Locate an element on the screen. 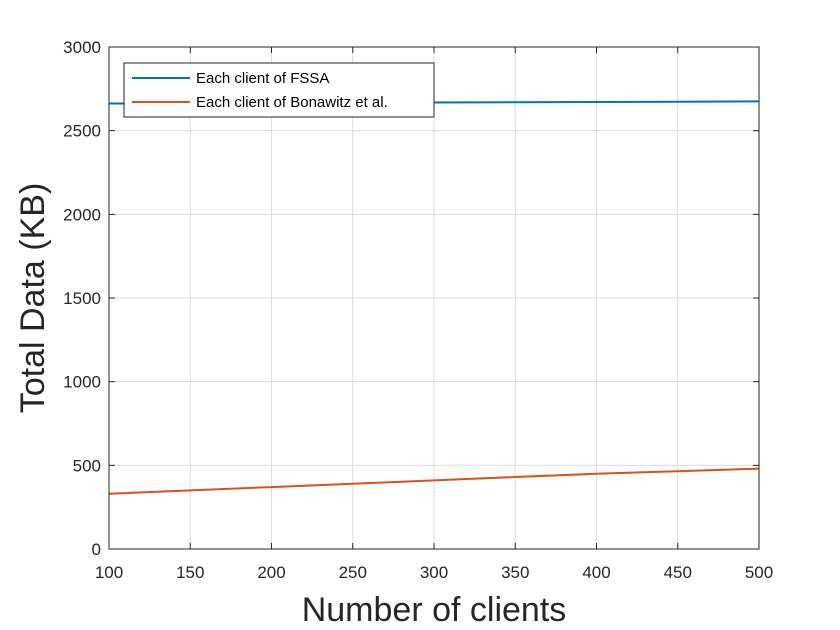 Image resolution: width=840 pixels, height=630 pixels. x-tick-label: 450 is located at coordinates (678, 572).